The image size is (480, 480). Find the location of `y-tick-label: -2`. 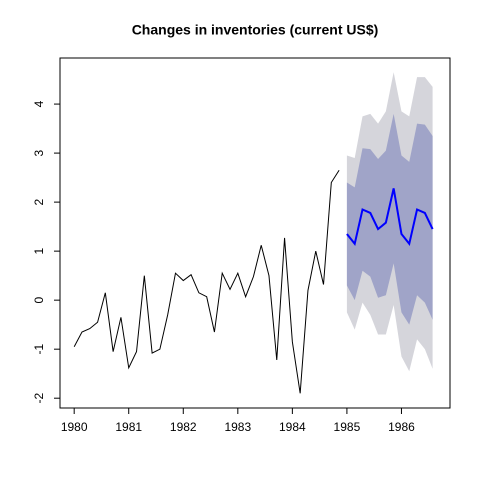

y-tick-label: -2 is located at coordinates (39, 398).